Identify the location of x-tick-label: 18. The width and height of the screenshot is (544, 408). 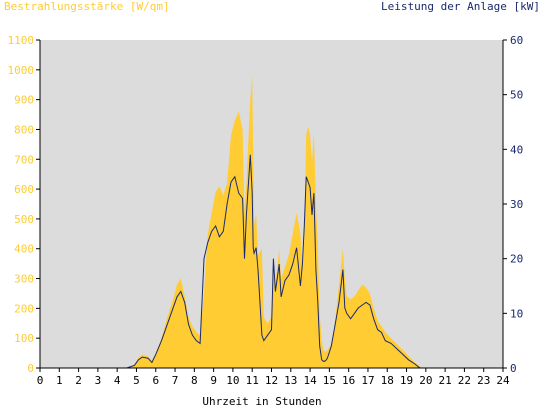
(387, 380).